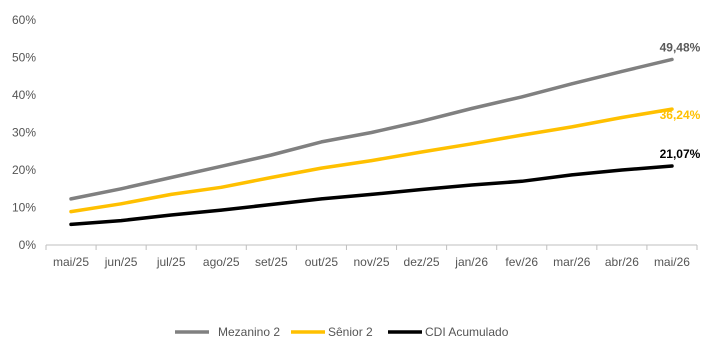 The height and width of the screenshot is (340, 709). What do you see at coordinates (221, 262) in the screenshot?
I see `x-tick-label: ago/25` at bounding box center [221, 262].